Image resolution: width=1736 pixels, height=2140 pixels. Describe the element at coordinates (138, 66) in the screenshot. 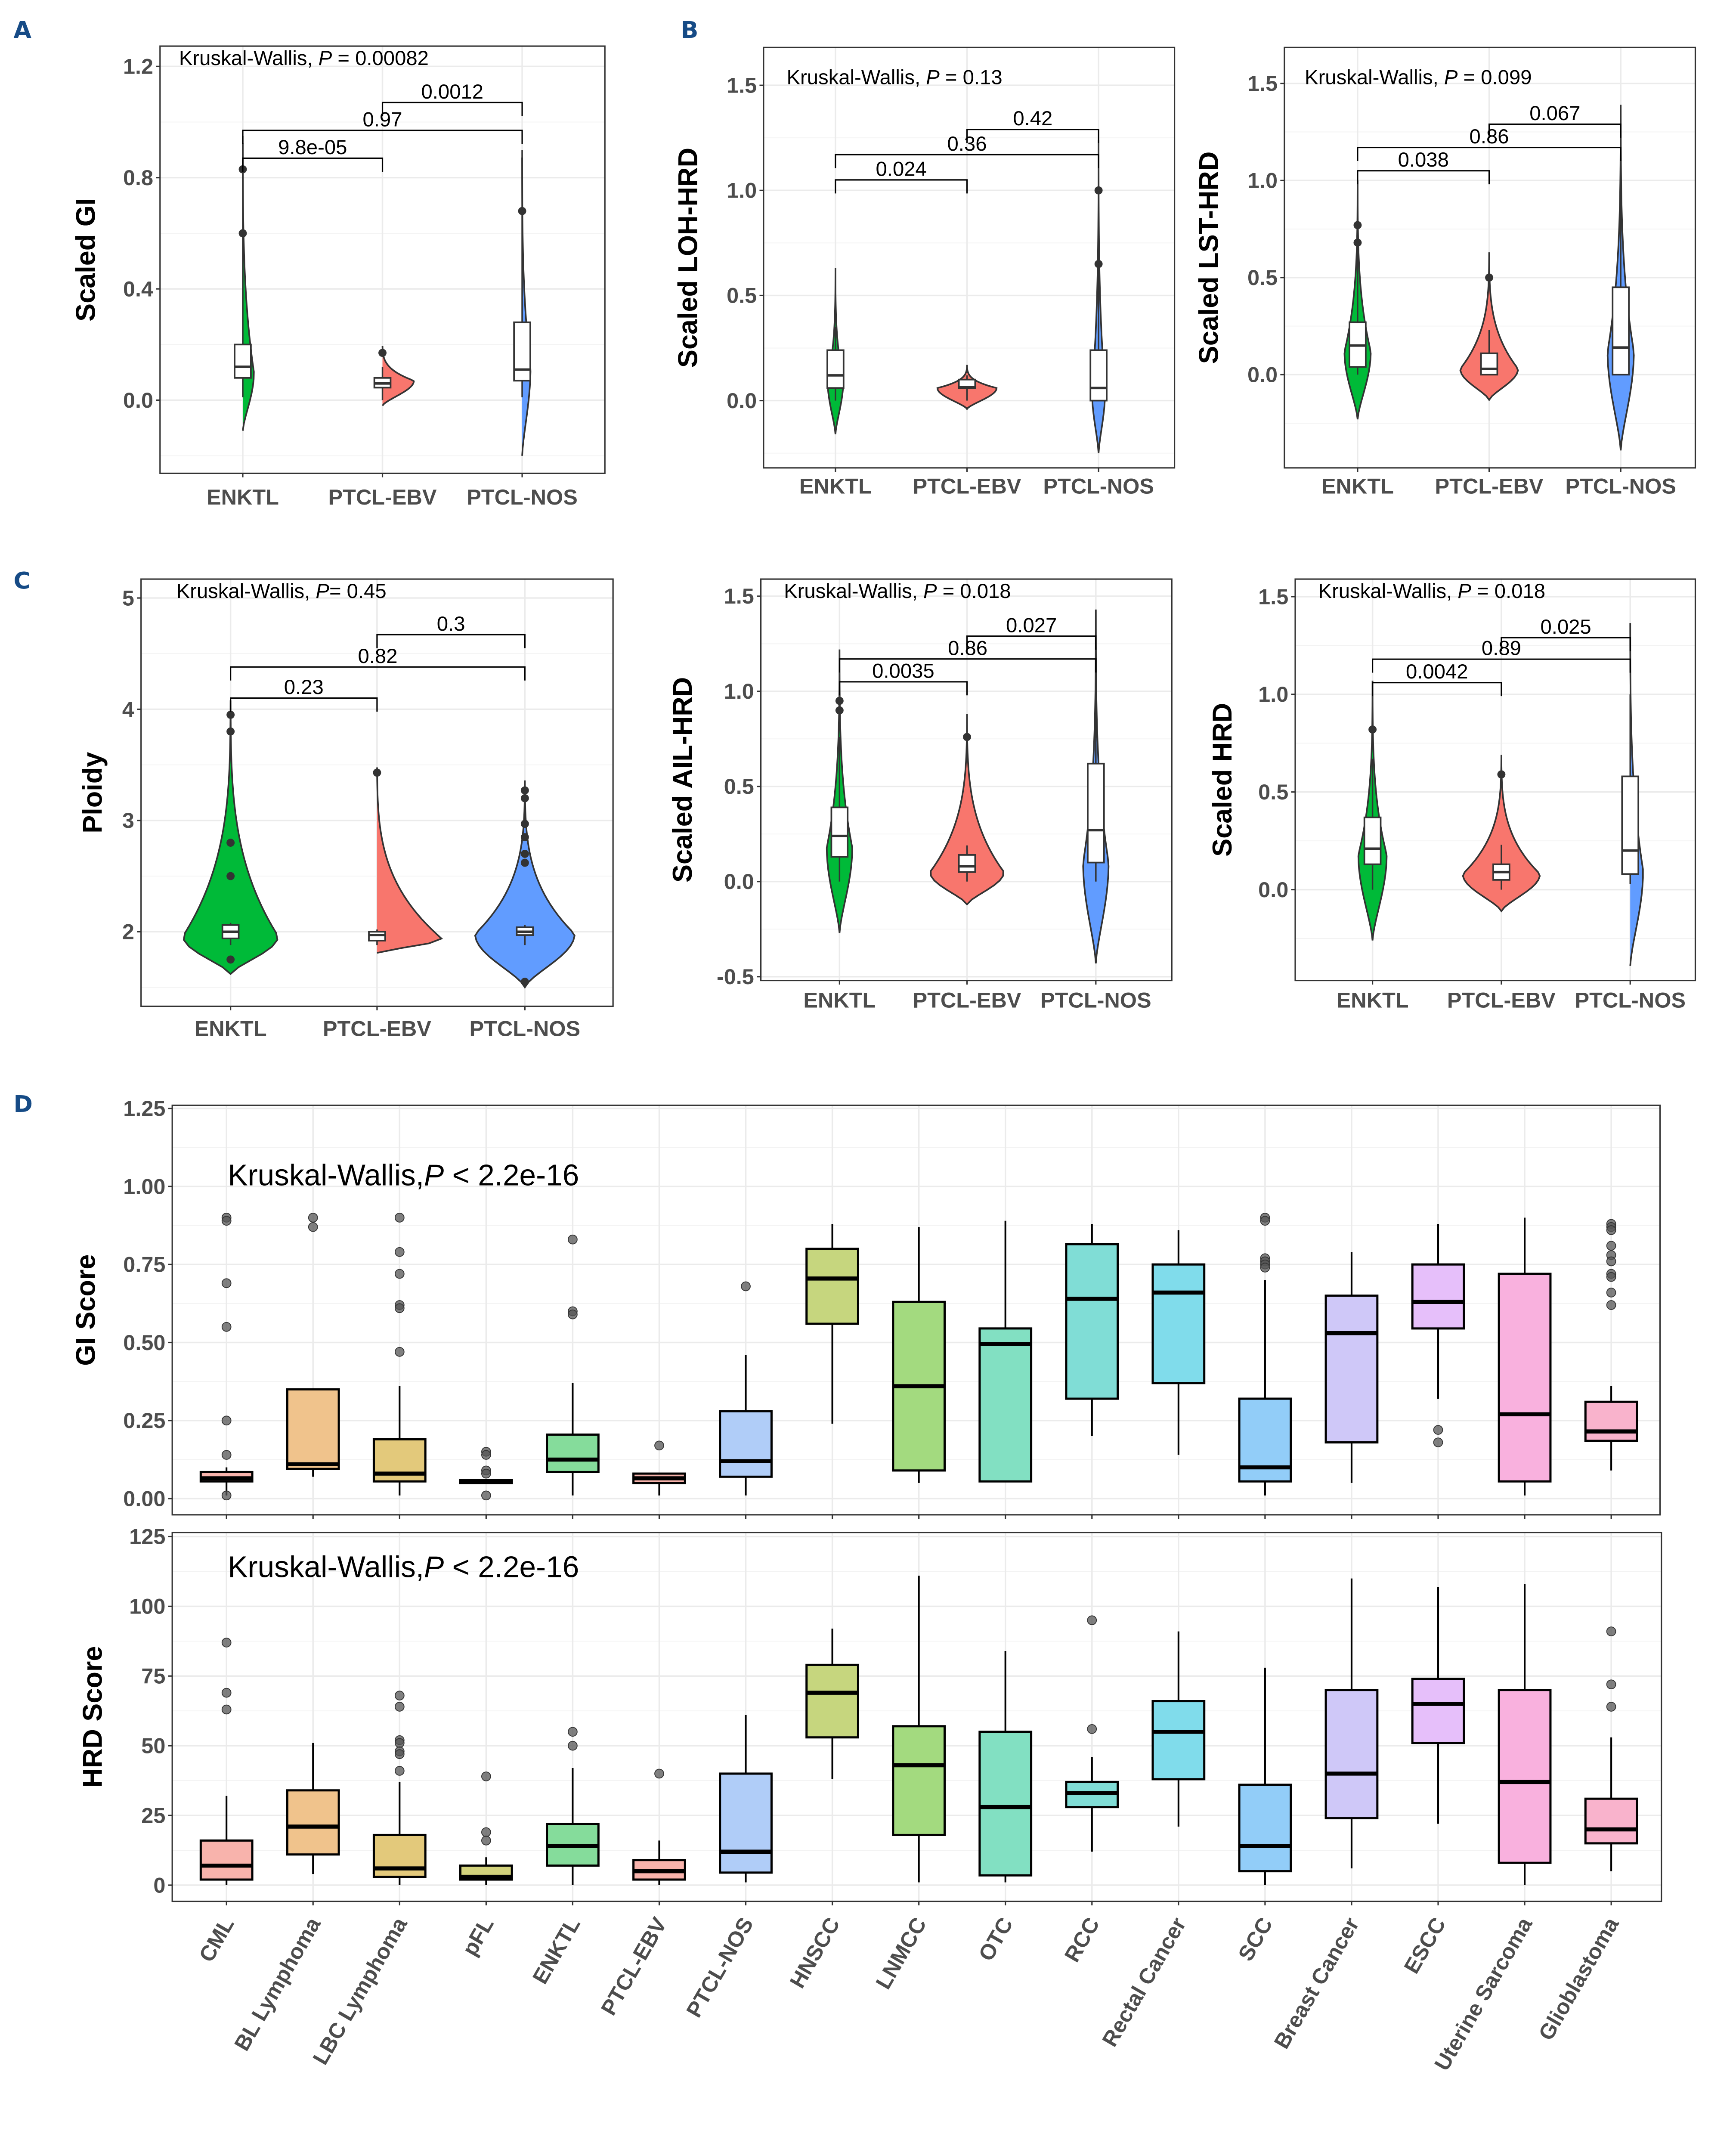

I see `y-tick-label: 1.2` at that location.